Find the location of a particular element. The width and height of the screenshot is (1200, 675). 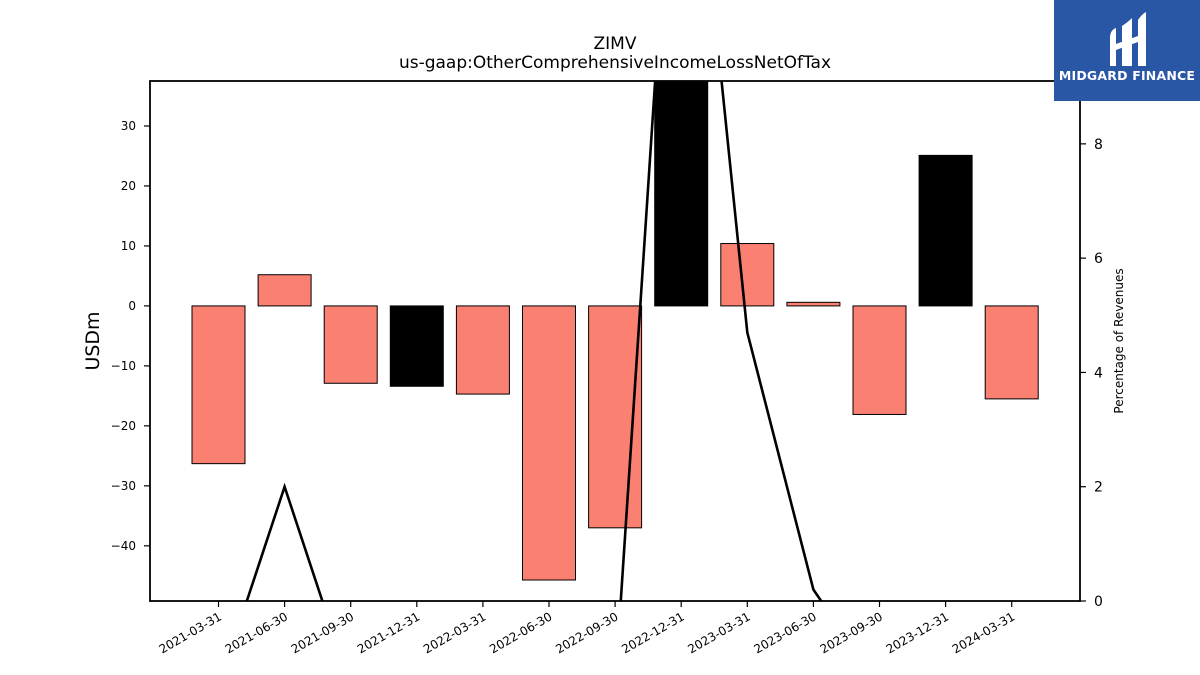

x-tick-label: 2021-12-31 is located at coordinates (388, 632).